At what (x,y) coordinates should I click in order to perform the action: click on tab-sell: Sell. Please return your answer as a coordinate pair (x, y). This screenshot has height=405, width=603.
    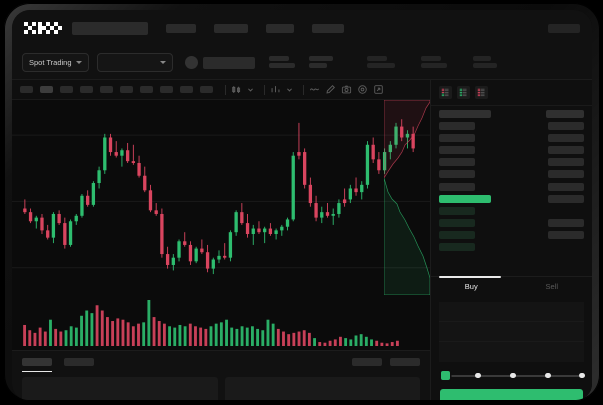
    Looking at the image, I should click on (551, 286).